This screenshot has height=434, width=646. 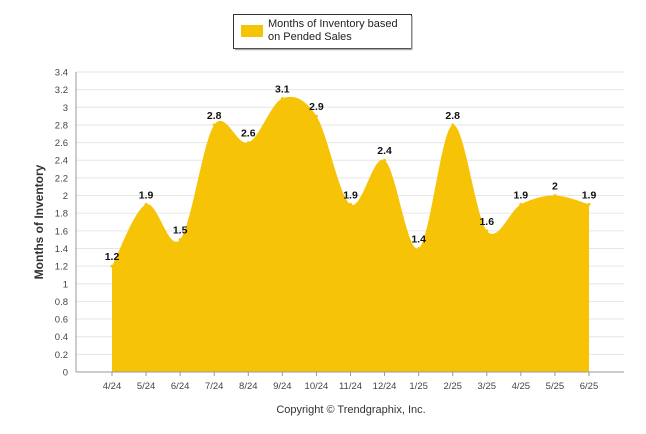 What do you see at coordinates (418, 386) in the screenshot?
I see `x-tick-label: 1/25` at bounding box center [418, 386].